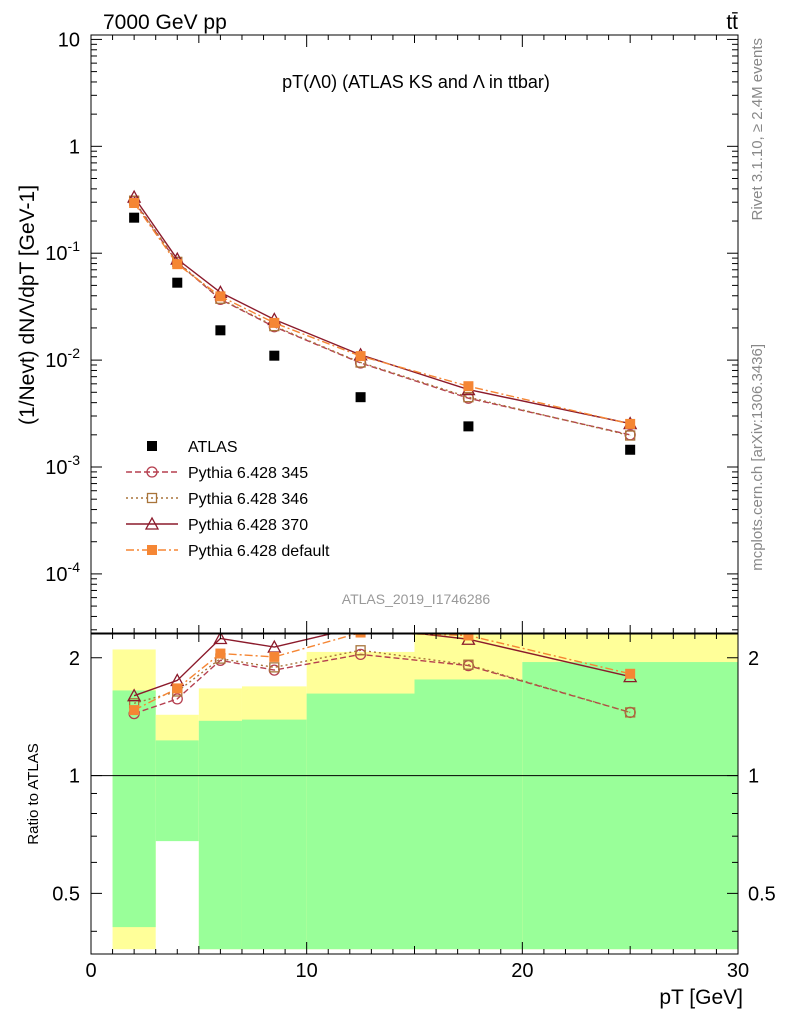 This screenshot has height=1024, width=786. Describe the element at coordinates (74, 777) in the screenshot. I see `ratio-y-tick-label: 1` at that location.